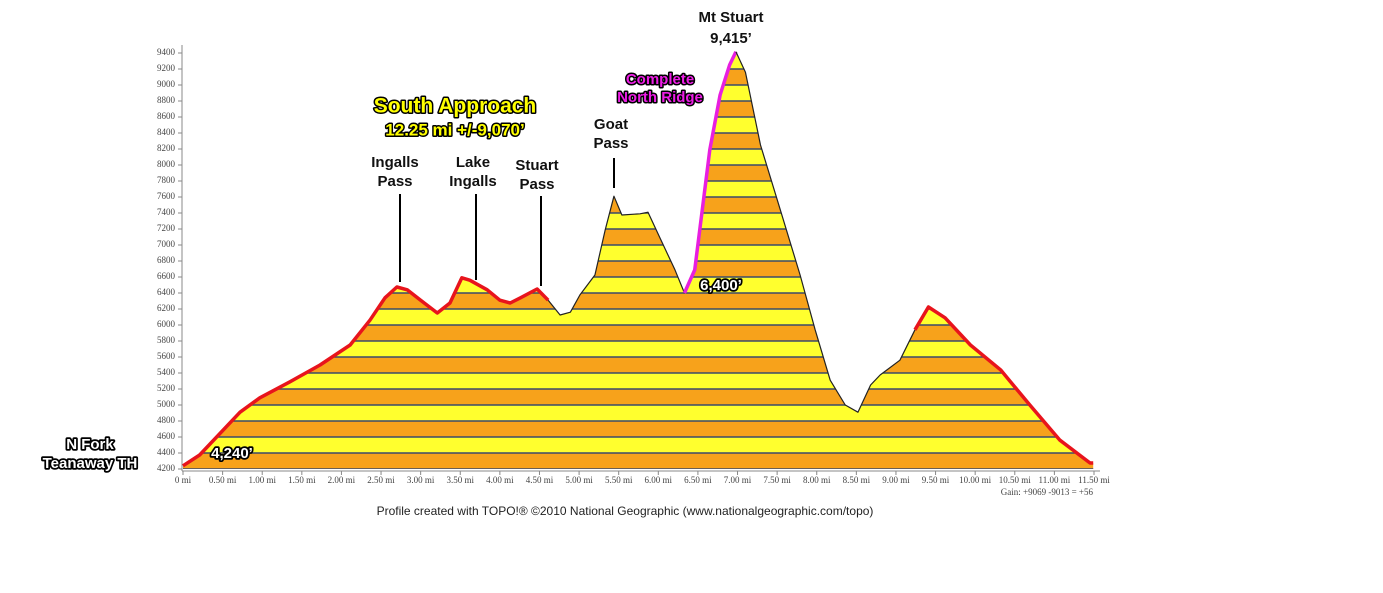 The height and width of the screenshot is (593, 1383). I want to click on annotation: Mt Stuart, so click(731, 17).